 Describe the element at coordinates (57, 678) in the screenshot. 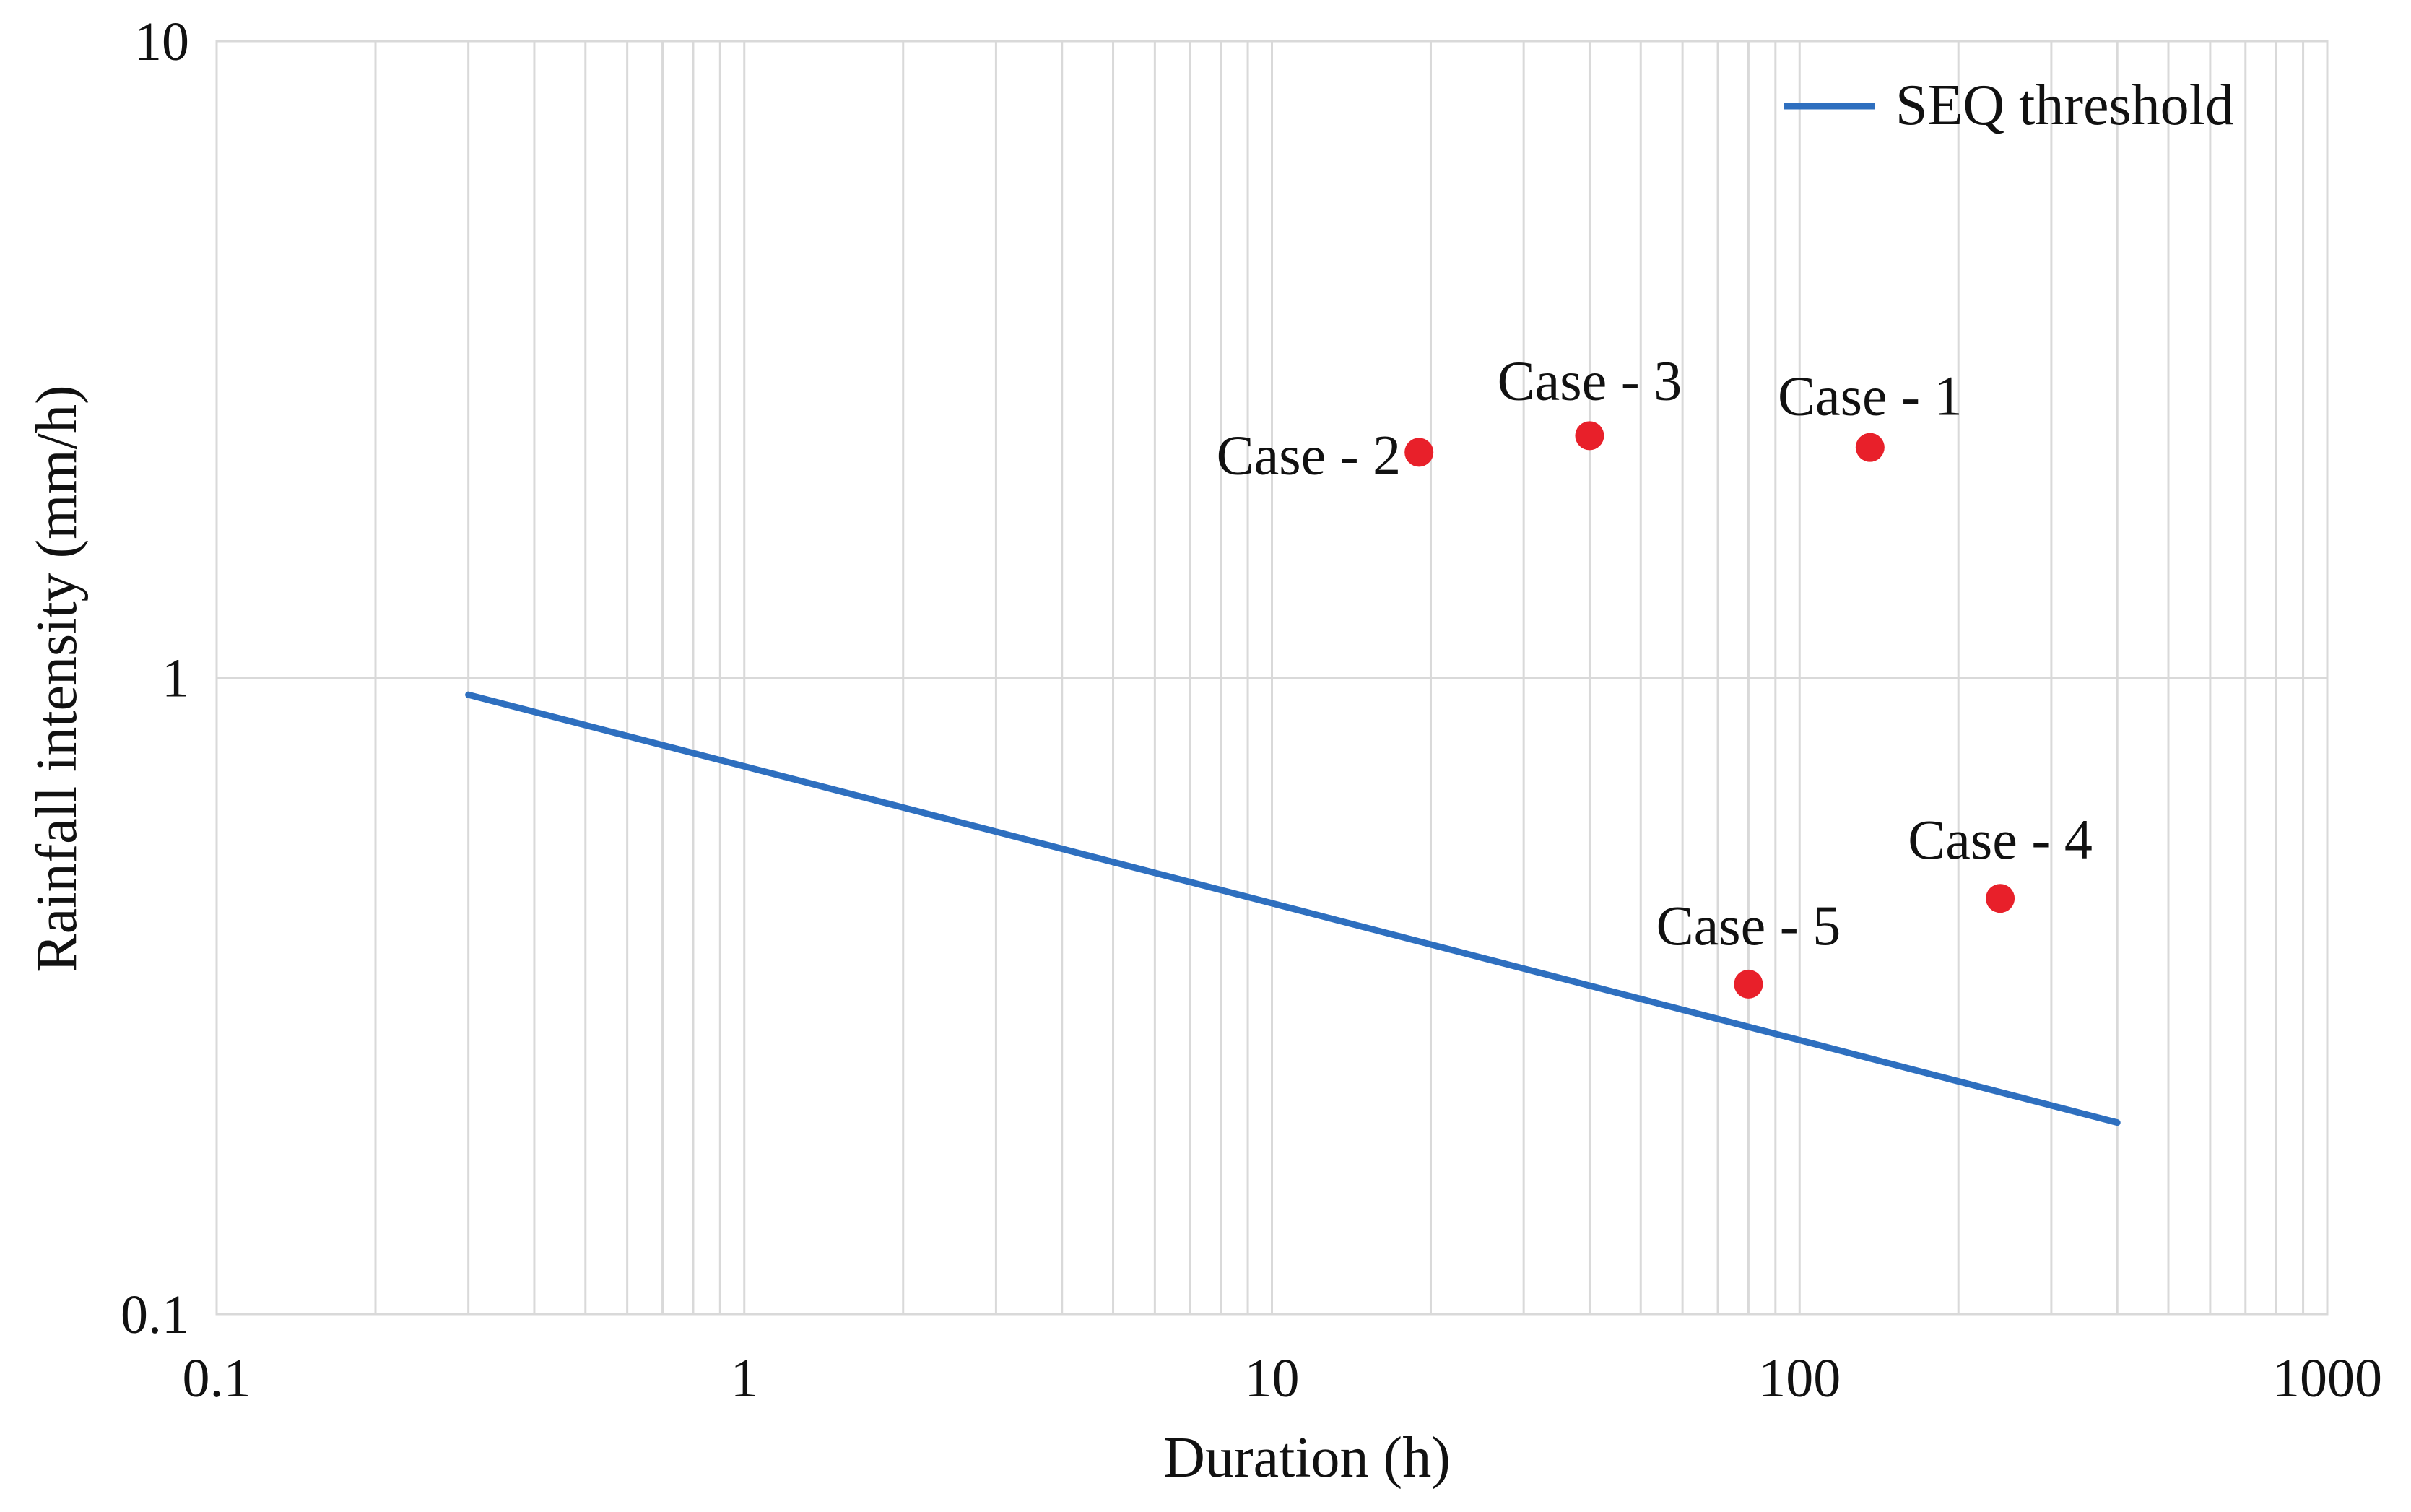

I see `y-axis-title: Rainfall intensity (mm/h)` at that location.